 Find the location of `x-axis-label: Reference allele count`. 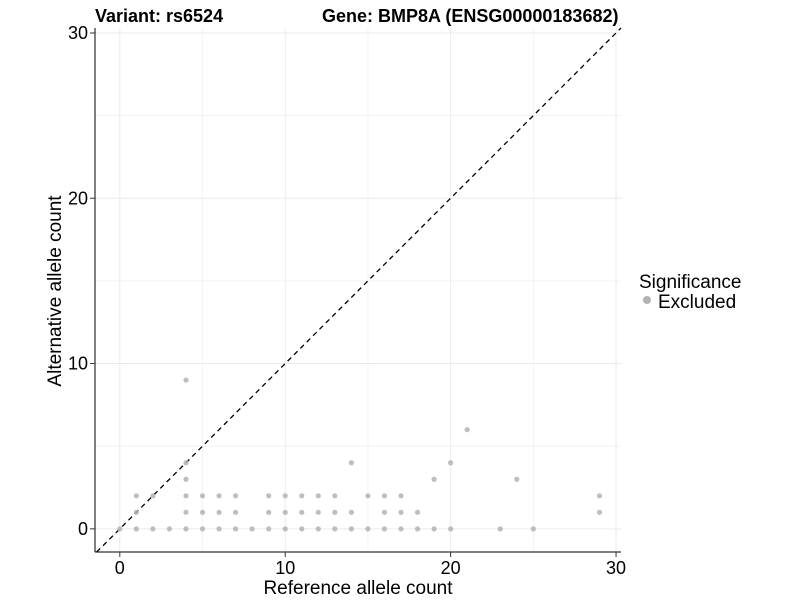

x-axis-label: Reference allele count is located at coordinates (358, 588).